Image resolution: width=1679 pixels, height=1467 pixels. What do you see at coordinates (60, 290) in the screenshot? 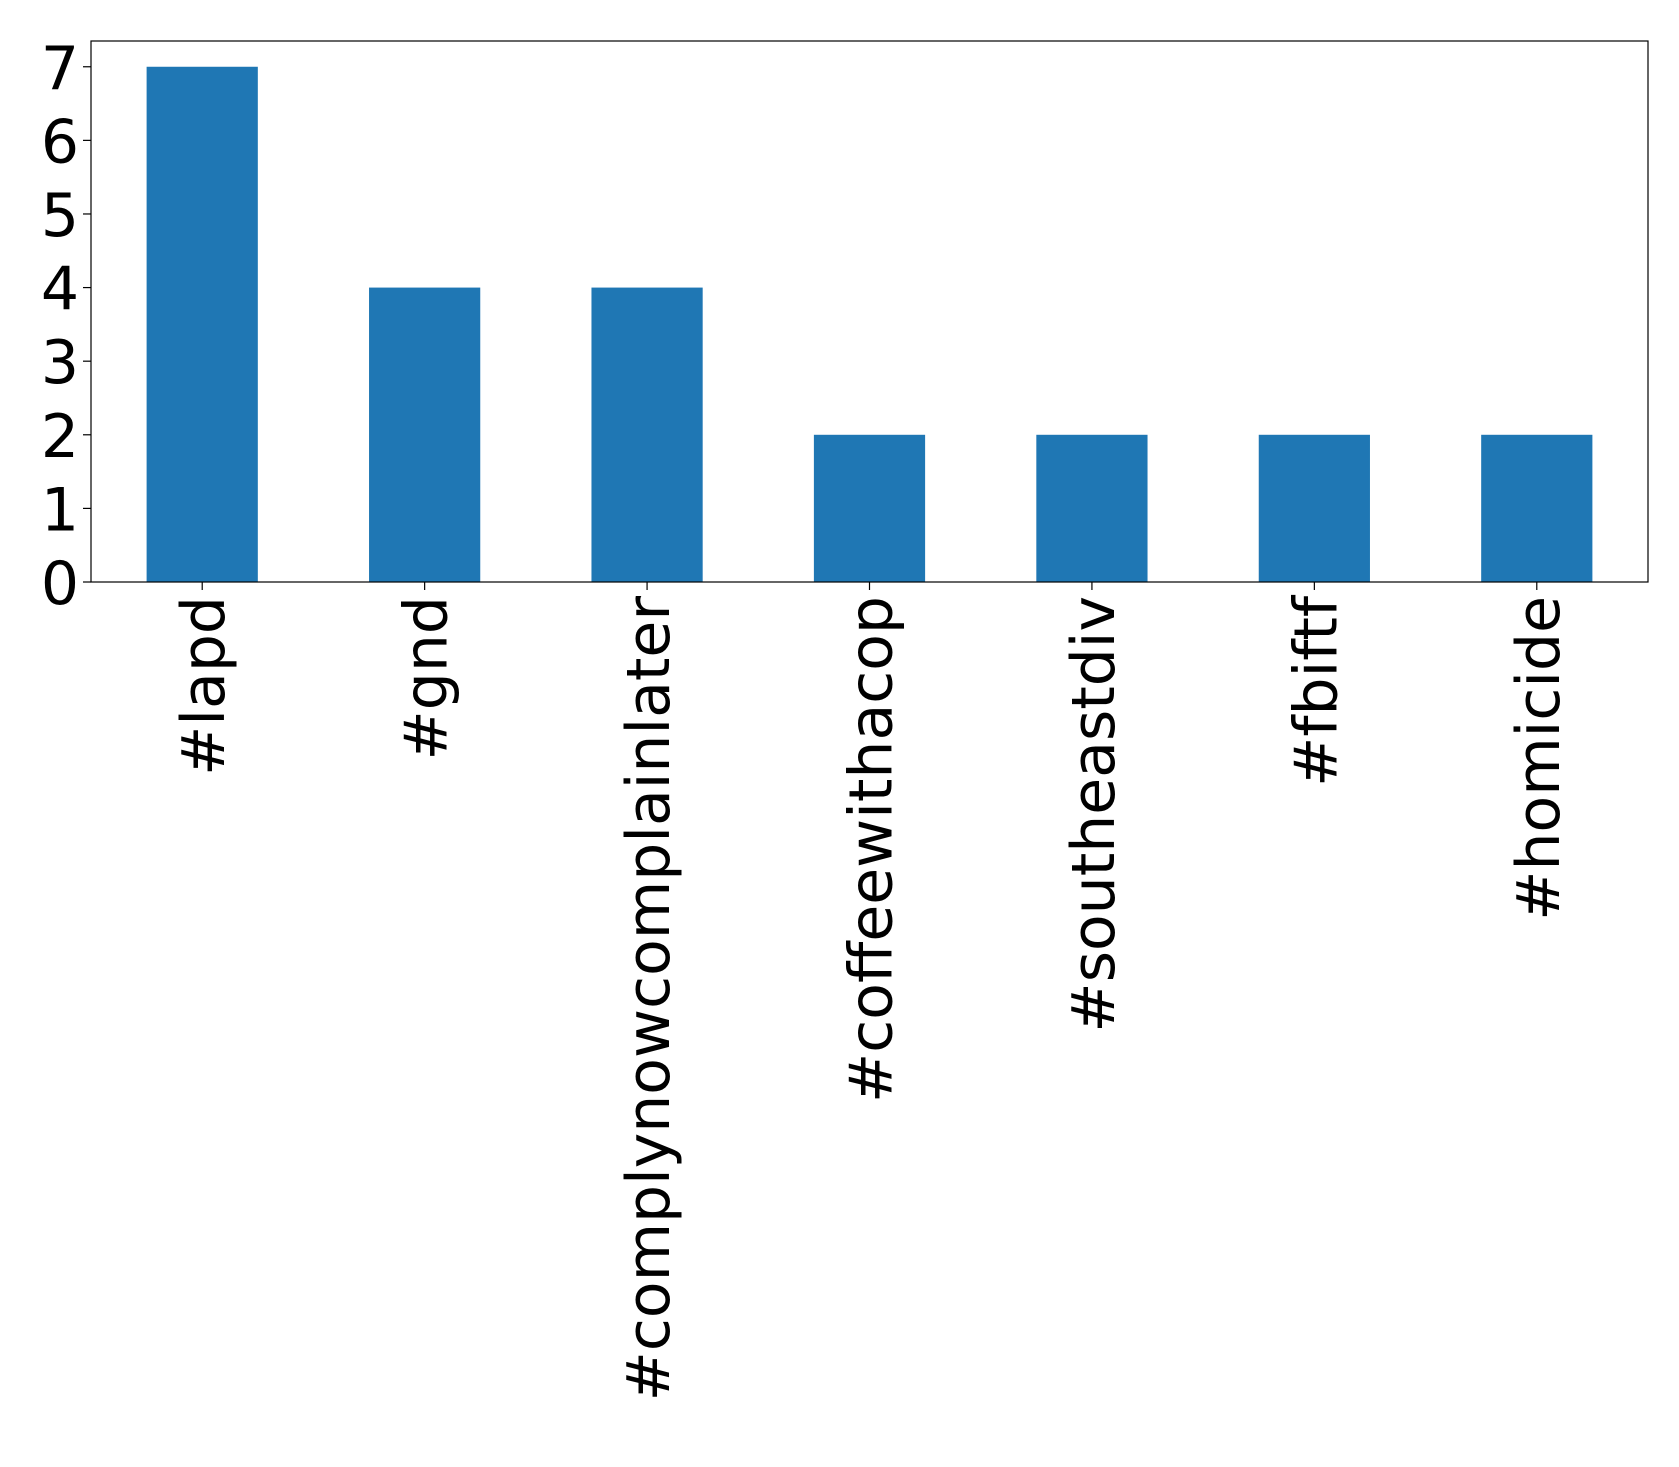
I see `y-tick-label: 4` at bounding box center [60, 290].